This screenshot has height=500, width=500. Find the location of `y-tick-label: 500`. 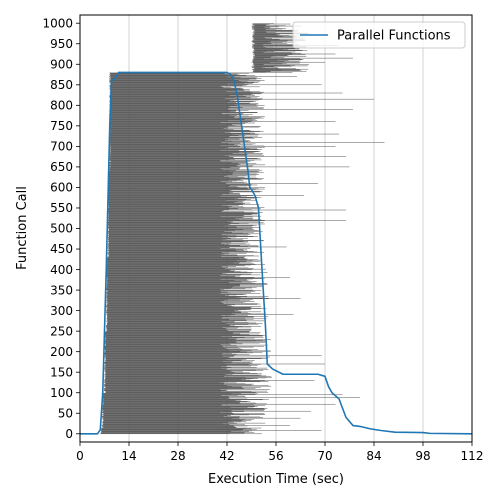

y-tick-label: 500 is located at coordinates (61, 229).